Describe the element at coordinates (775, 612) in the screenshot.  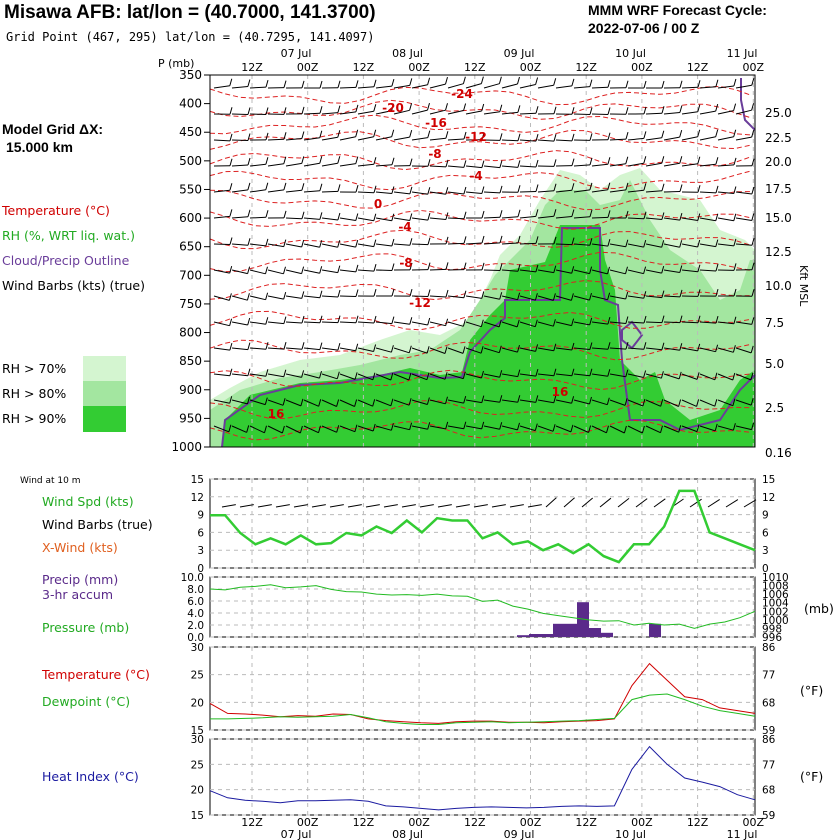
I see `right-tick-label: 1002` at that location.